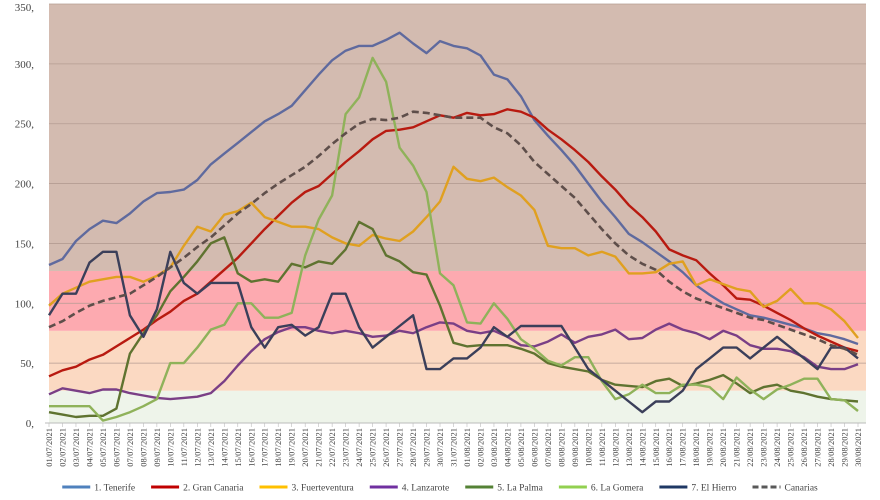 This screenshot has width=880, height=500. Describe the element at coordinates (89, 447) in the screenshot. I see `x-tick-label: 04/07/2021` at that location.